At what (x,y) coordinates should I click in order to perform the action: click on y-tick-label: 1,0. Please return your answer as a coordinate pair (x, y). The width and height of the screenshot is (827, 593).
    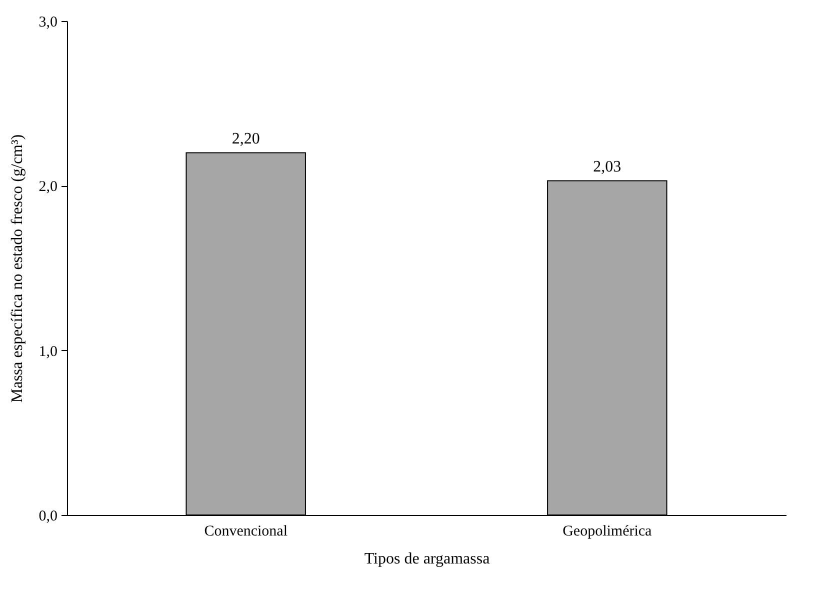
    Looking at the image, I should click on (48, 352).